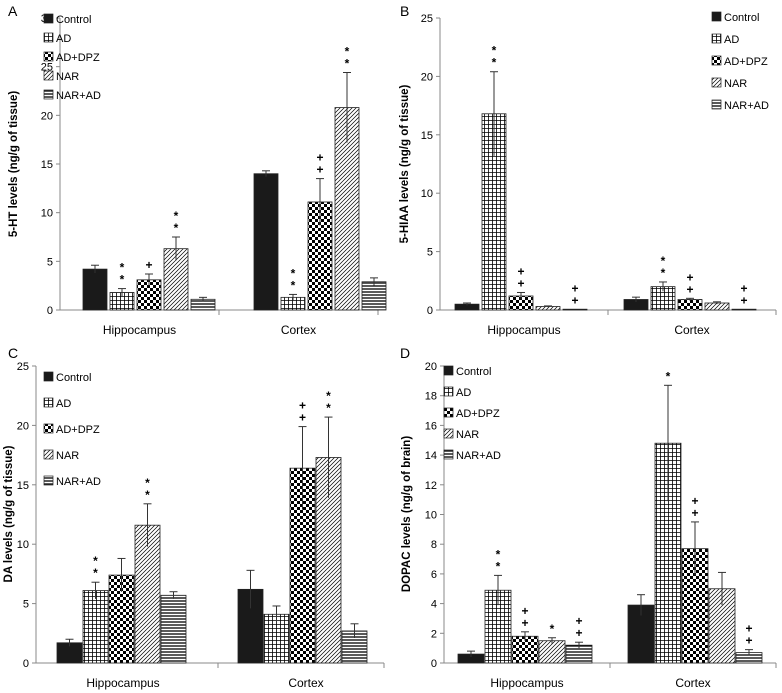 This screenshot has height=693, width=782. What do you see at coordinates (405, 353) in the screenshot?
I see `panel-label: D` at bounding box center [405, 353].